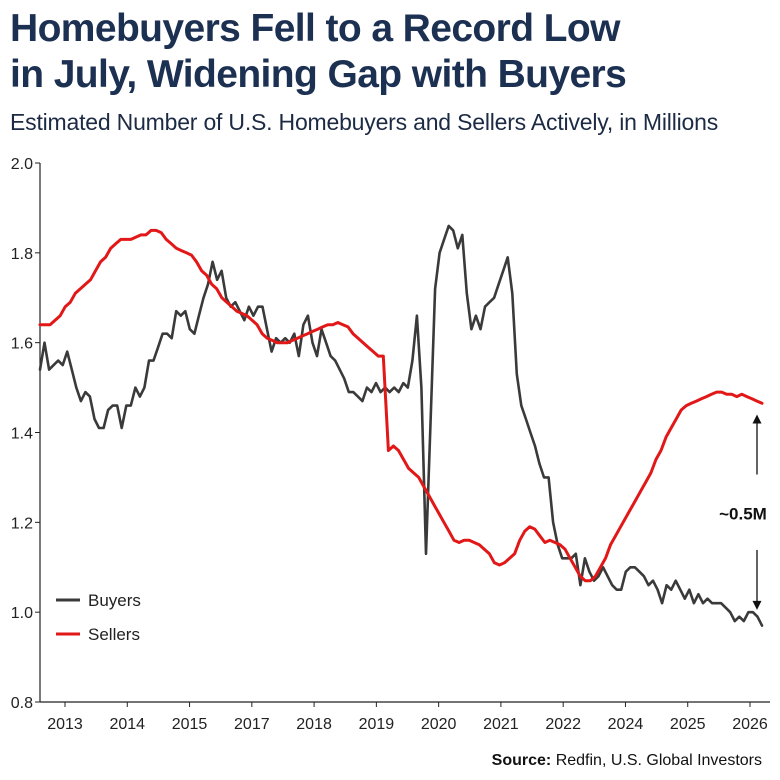 This screenshot has height=780, width=780. I want to click on gap-arrowhead-down, so click(757, 605).